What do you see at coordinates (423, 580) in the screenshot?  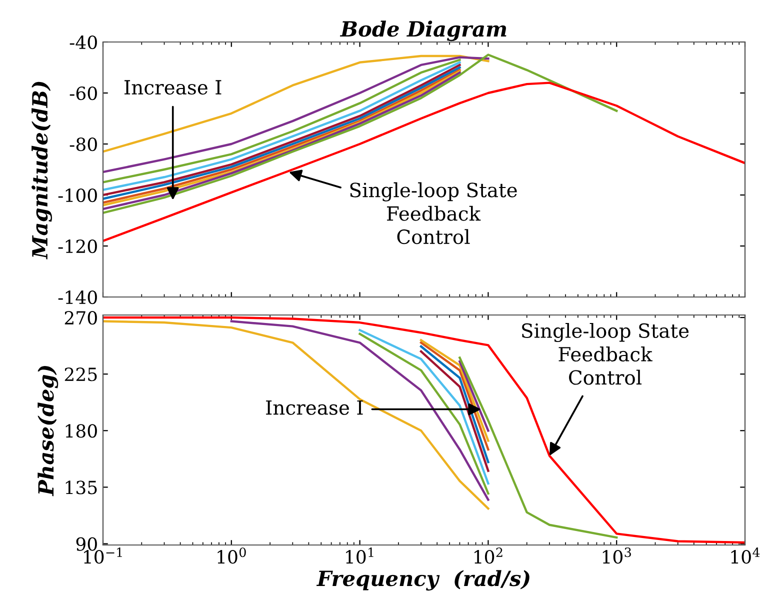 I see `x-axis-title: Frequency (rad/s)` at bounding box center [423, 580].